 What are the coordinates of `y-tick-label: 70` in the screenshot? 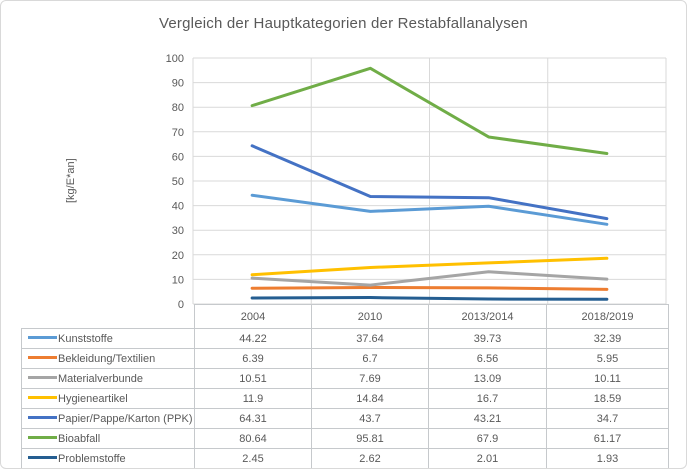 It's located at (178, 133).